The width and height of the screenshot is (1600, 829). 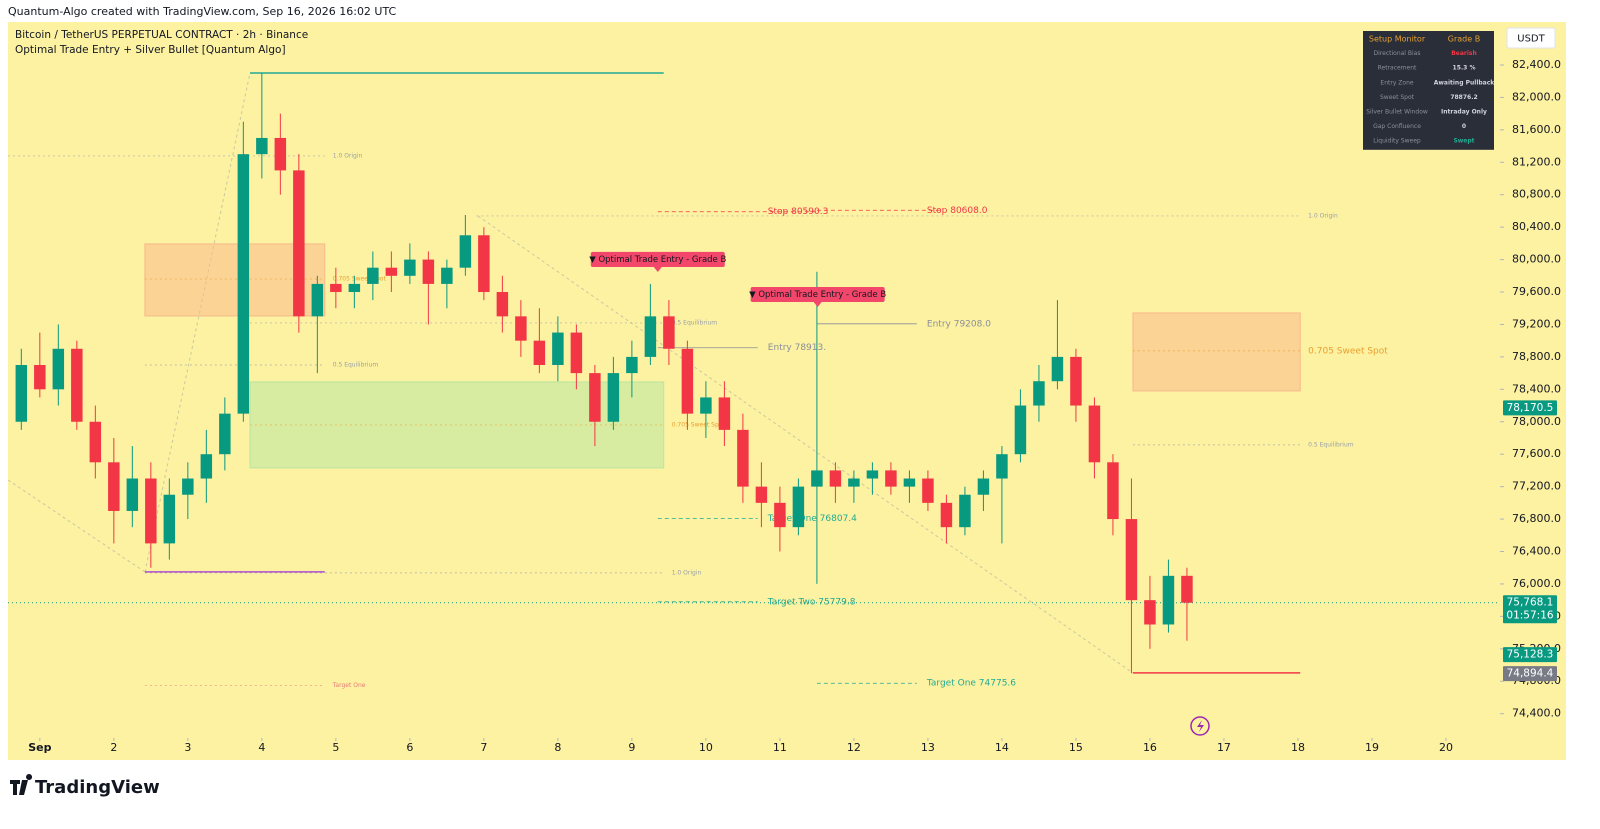 What do you see at coordinates (1536, 583) in the screenshot?
I see `y-tick-label: 76,000.0` at bounding box center [1536, 583].